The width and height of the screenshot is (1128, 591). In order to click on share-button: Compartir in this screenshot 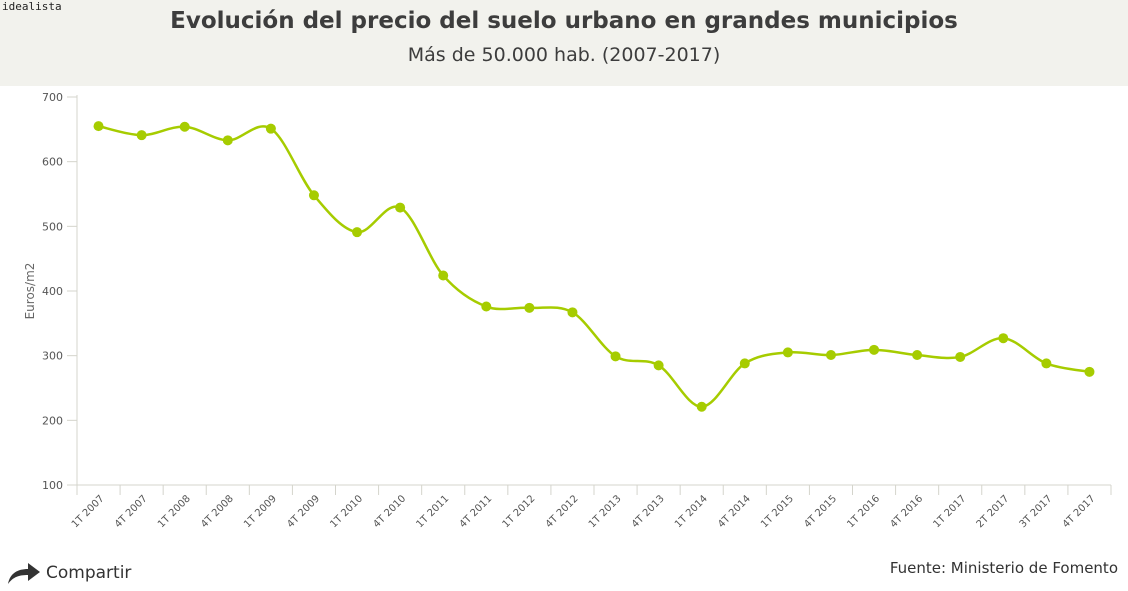, I will do `click(68, 573)`.